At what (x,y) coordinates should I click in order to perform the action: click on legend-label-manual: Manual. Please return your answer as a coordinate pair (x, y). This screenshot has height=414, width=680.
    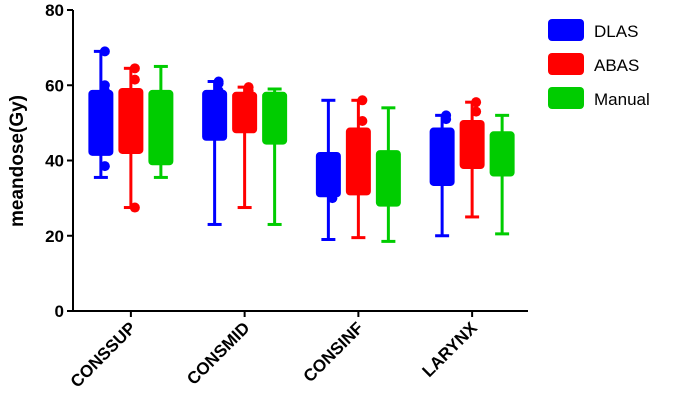
    Looking at the image, I should click on (622, 99).